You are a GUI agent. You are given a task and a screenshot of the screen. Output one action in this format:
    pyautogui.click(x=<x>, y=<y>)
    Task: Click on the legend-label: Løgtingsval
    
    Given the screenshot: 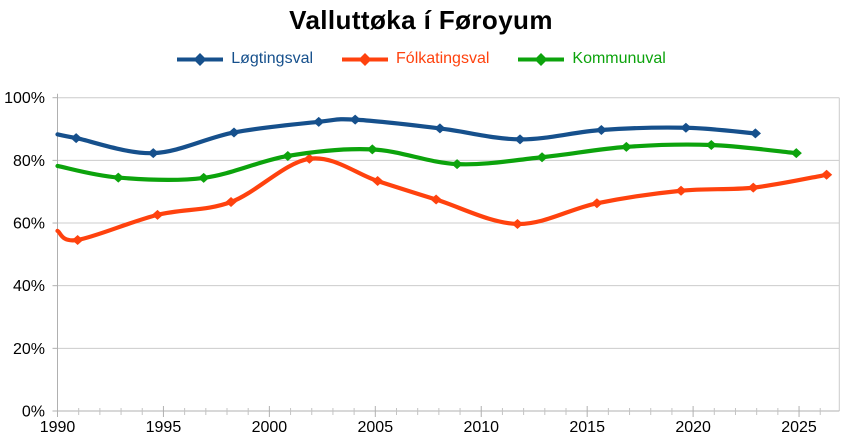 What is the action you would take?
    pyautogui.click(x=272, y=58)
    